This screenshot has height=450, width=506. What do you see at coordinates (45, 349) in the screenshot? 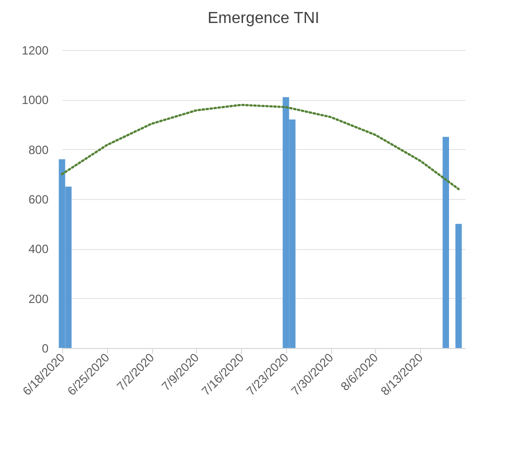
I see `y-tick-label: 0` at bounding box center [45, 349].